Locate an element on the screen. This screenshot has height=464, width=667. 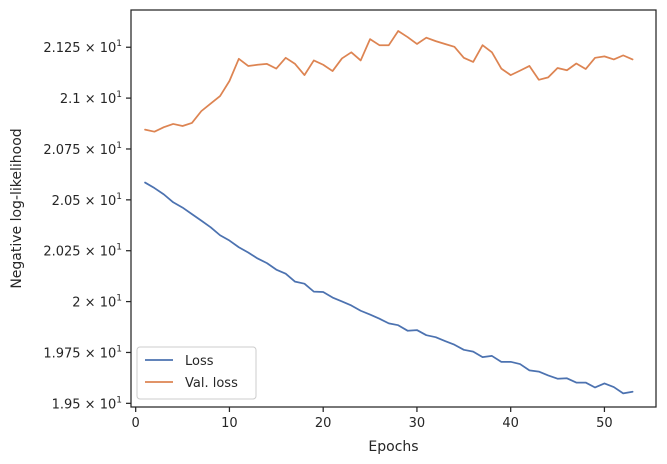
y-tick-label: 1.95 × 10¹ is located at coordinates (87, 403).